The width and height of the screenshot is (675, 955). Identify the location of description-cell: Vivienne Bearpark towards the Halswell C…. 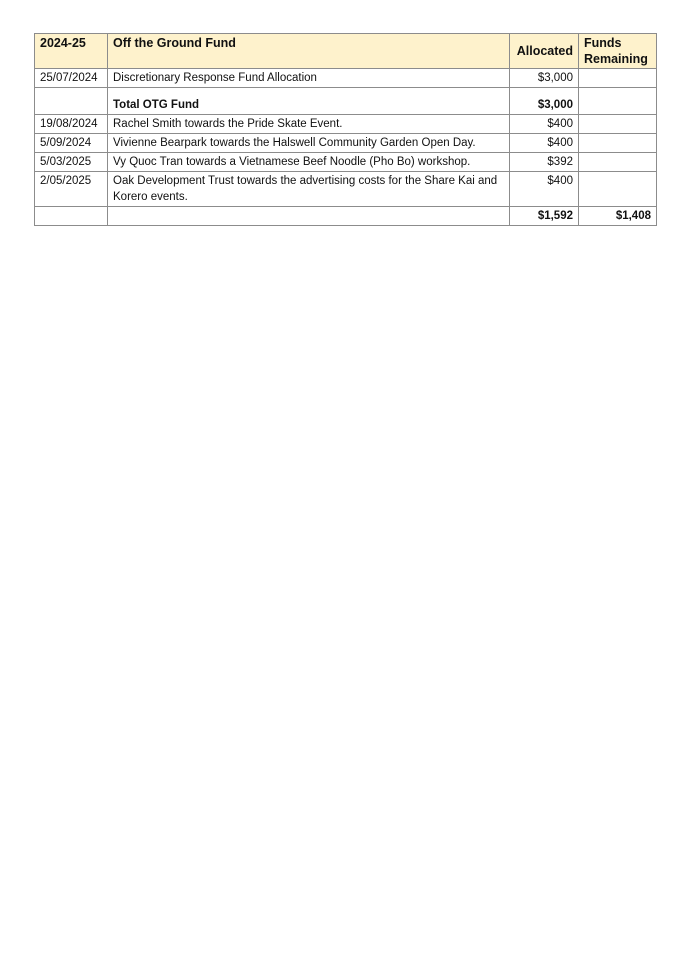
(308, 143).